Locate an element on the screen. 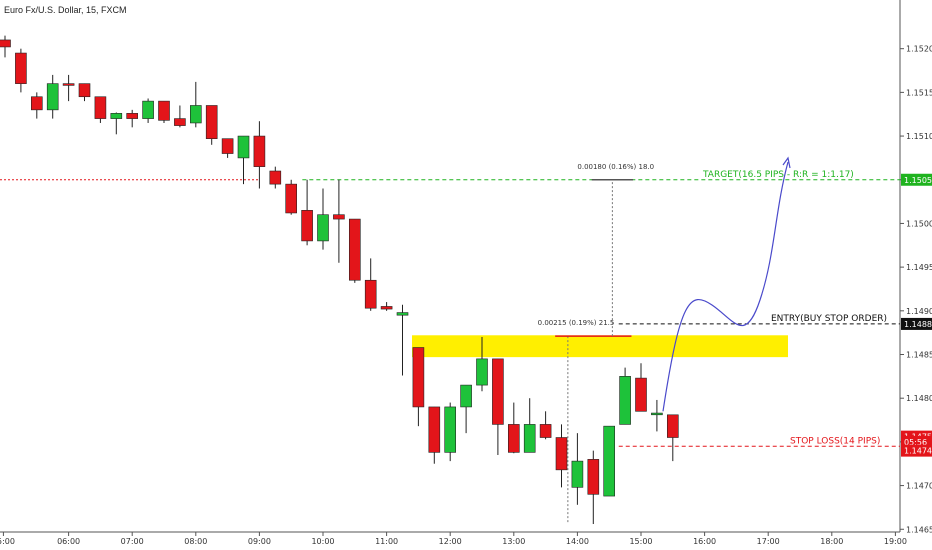  target-label: TARGET(16.5 PIPS - R:R = 1:1.17) is located at coordinates (778, 175).